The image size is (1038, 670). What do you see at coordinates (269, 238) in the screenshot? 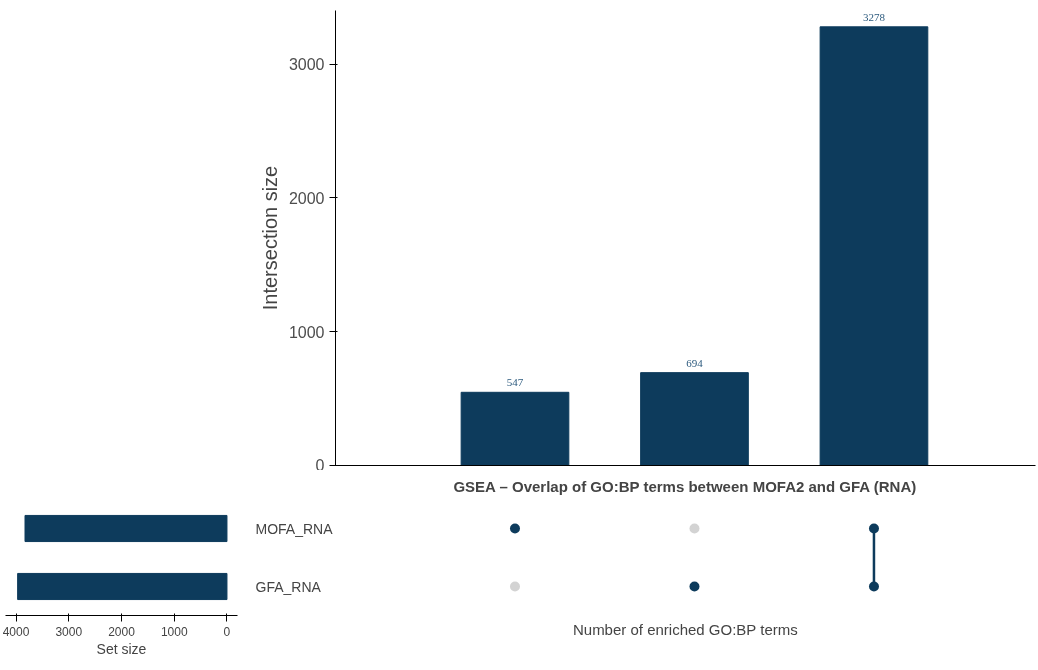
I see `y-axis-title: Intersection size` at bounding box center [269, 238].